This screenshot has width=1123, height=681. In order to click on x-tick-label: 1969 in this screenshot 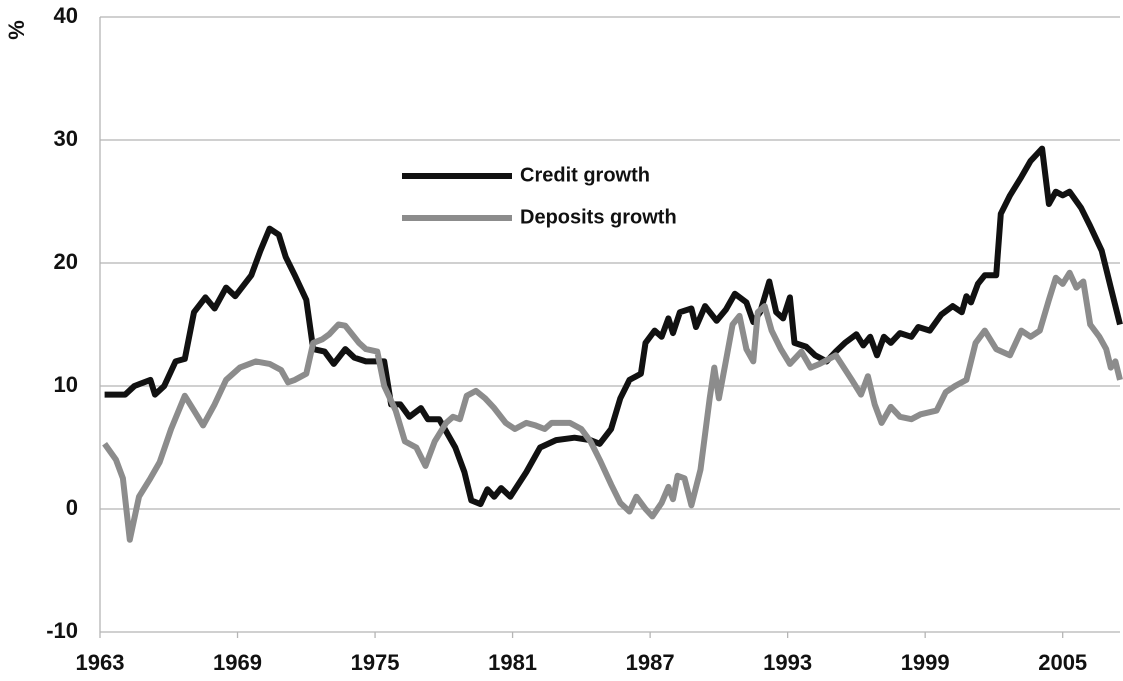, I will do `click(237, 662)`.